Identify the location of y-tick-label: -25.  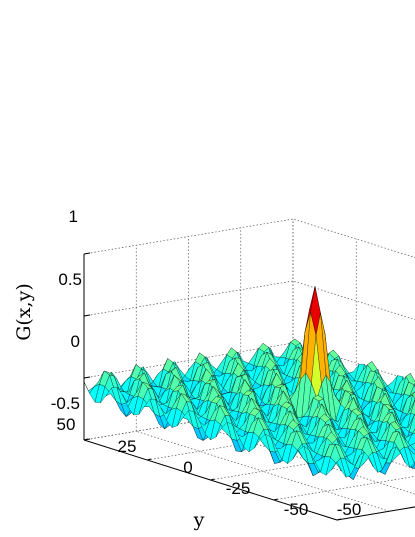
(238, 488).